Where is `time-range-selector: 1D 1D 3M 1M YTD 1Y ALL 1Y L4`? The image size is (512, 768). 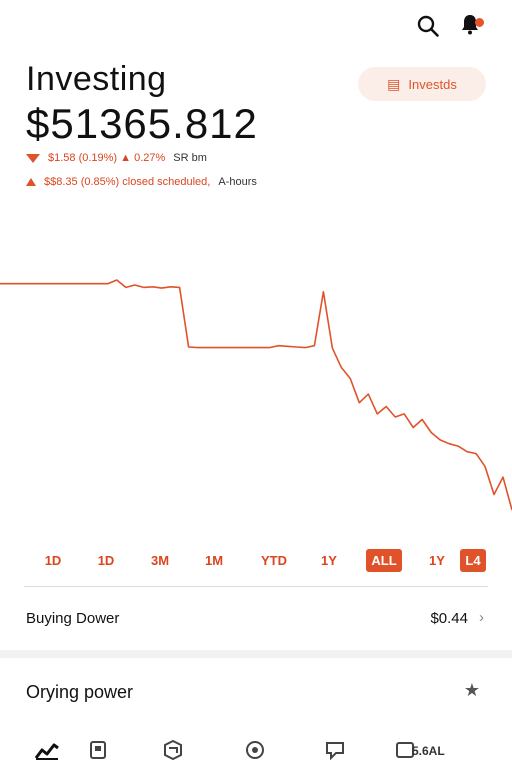 time-range-selector: 1D 1D 3M 1M YTD 1Y ALL 1Y L4 is located at coordinates (256, 561).